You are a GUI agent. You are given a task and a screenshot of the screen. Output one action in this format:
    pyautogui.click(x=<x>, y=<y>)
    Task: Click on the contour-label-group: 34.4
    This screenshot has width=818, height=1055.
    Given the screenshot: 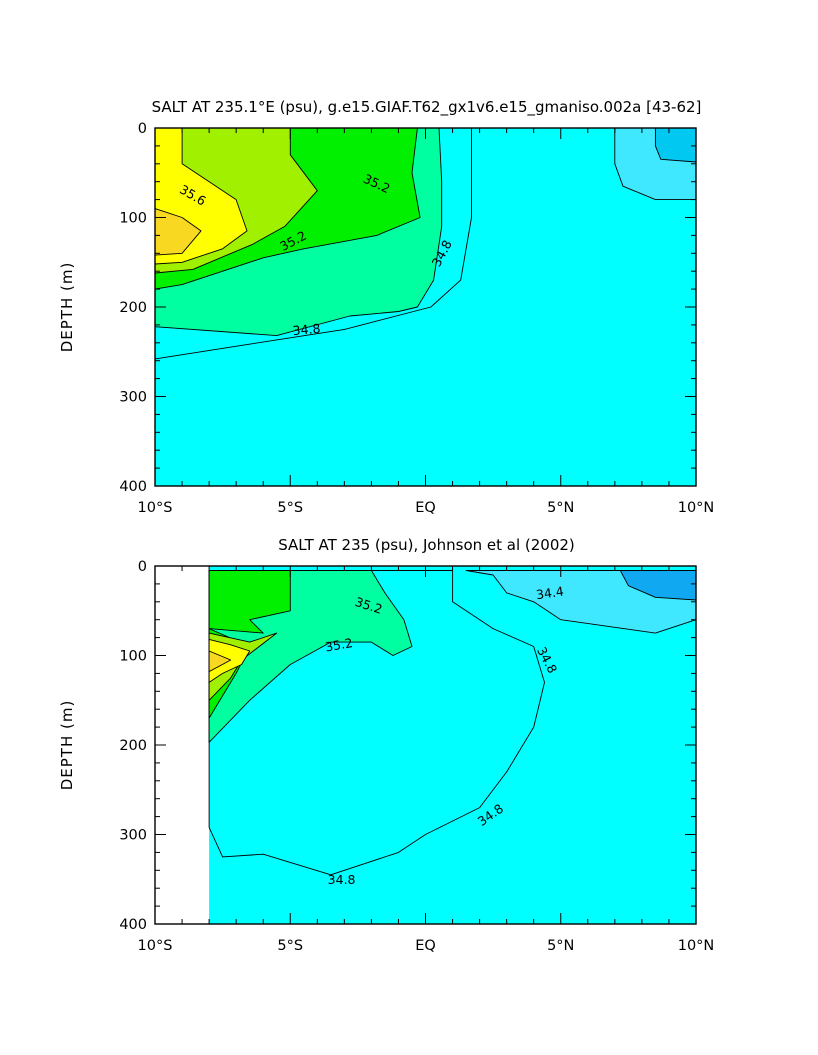 What is the action you would take?
    pyautogui.click(x=550, y=593)
    